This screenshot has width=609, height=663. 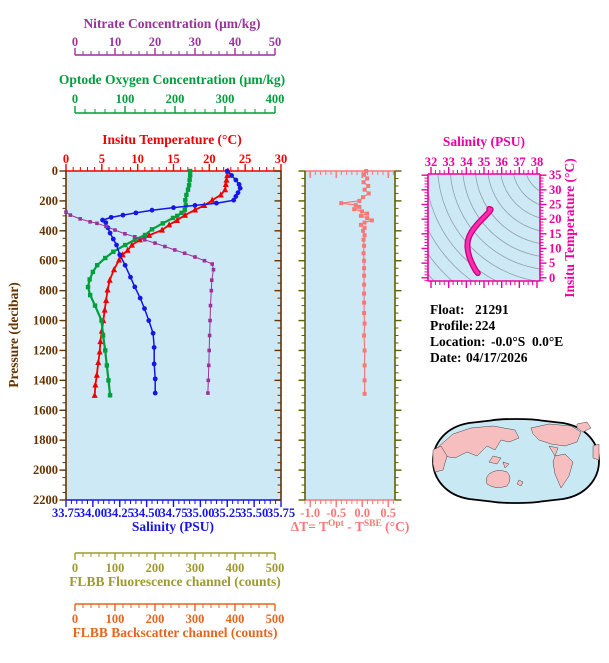 What do you see at coordinates (155, 42) in the screenshot?
I see `nitrate-tick-label: 20` at bounding box center [155, 42].